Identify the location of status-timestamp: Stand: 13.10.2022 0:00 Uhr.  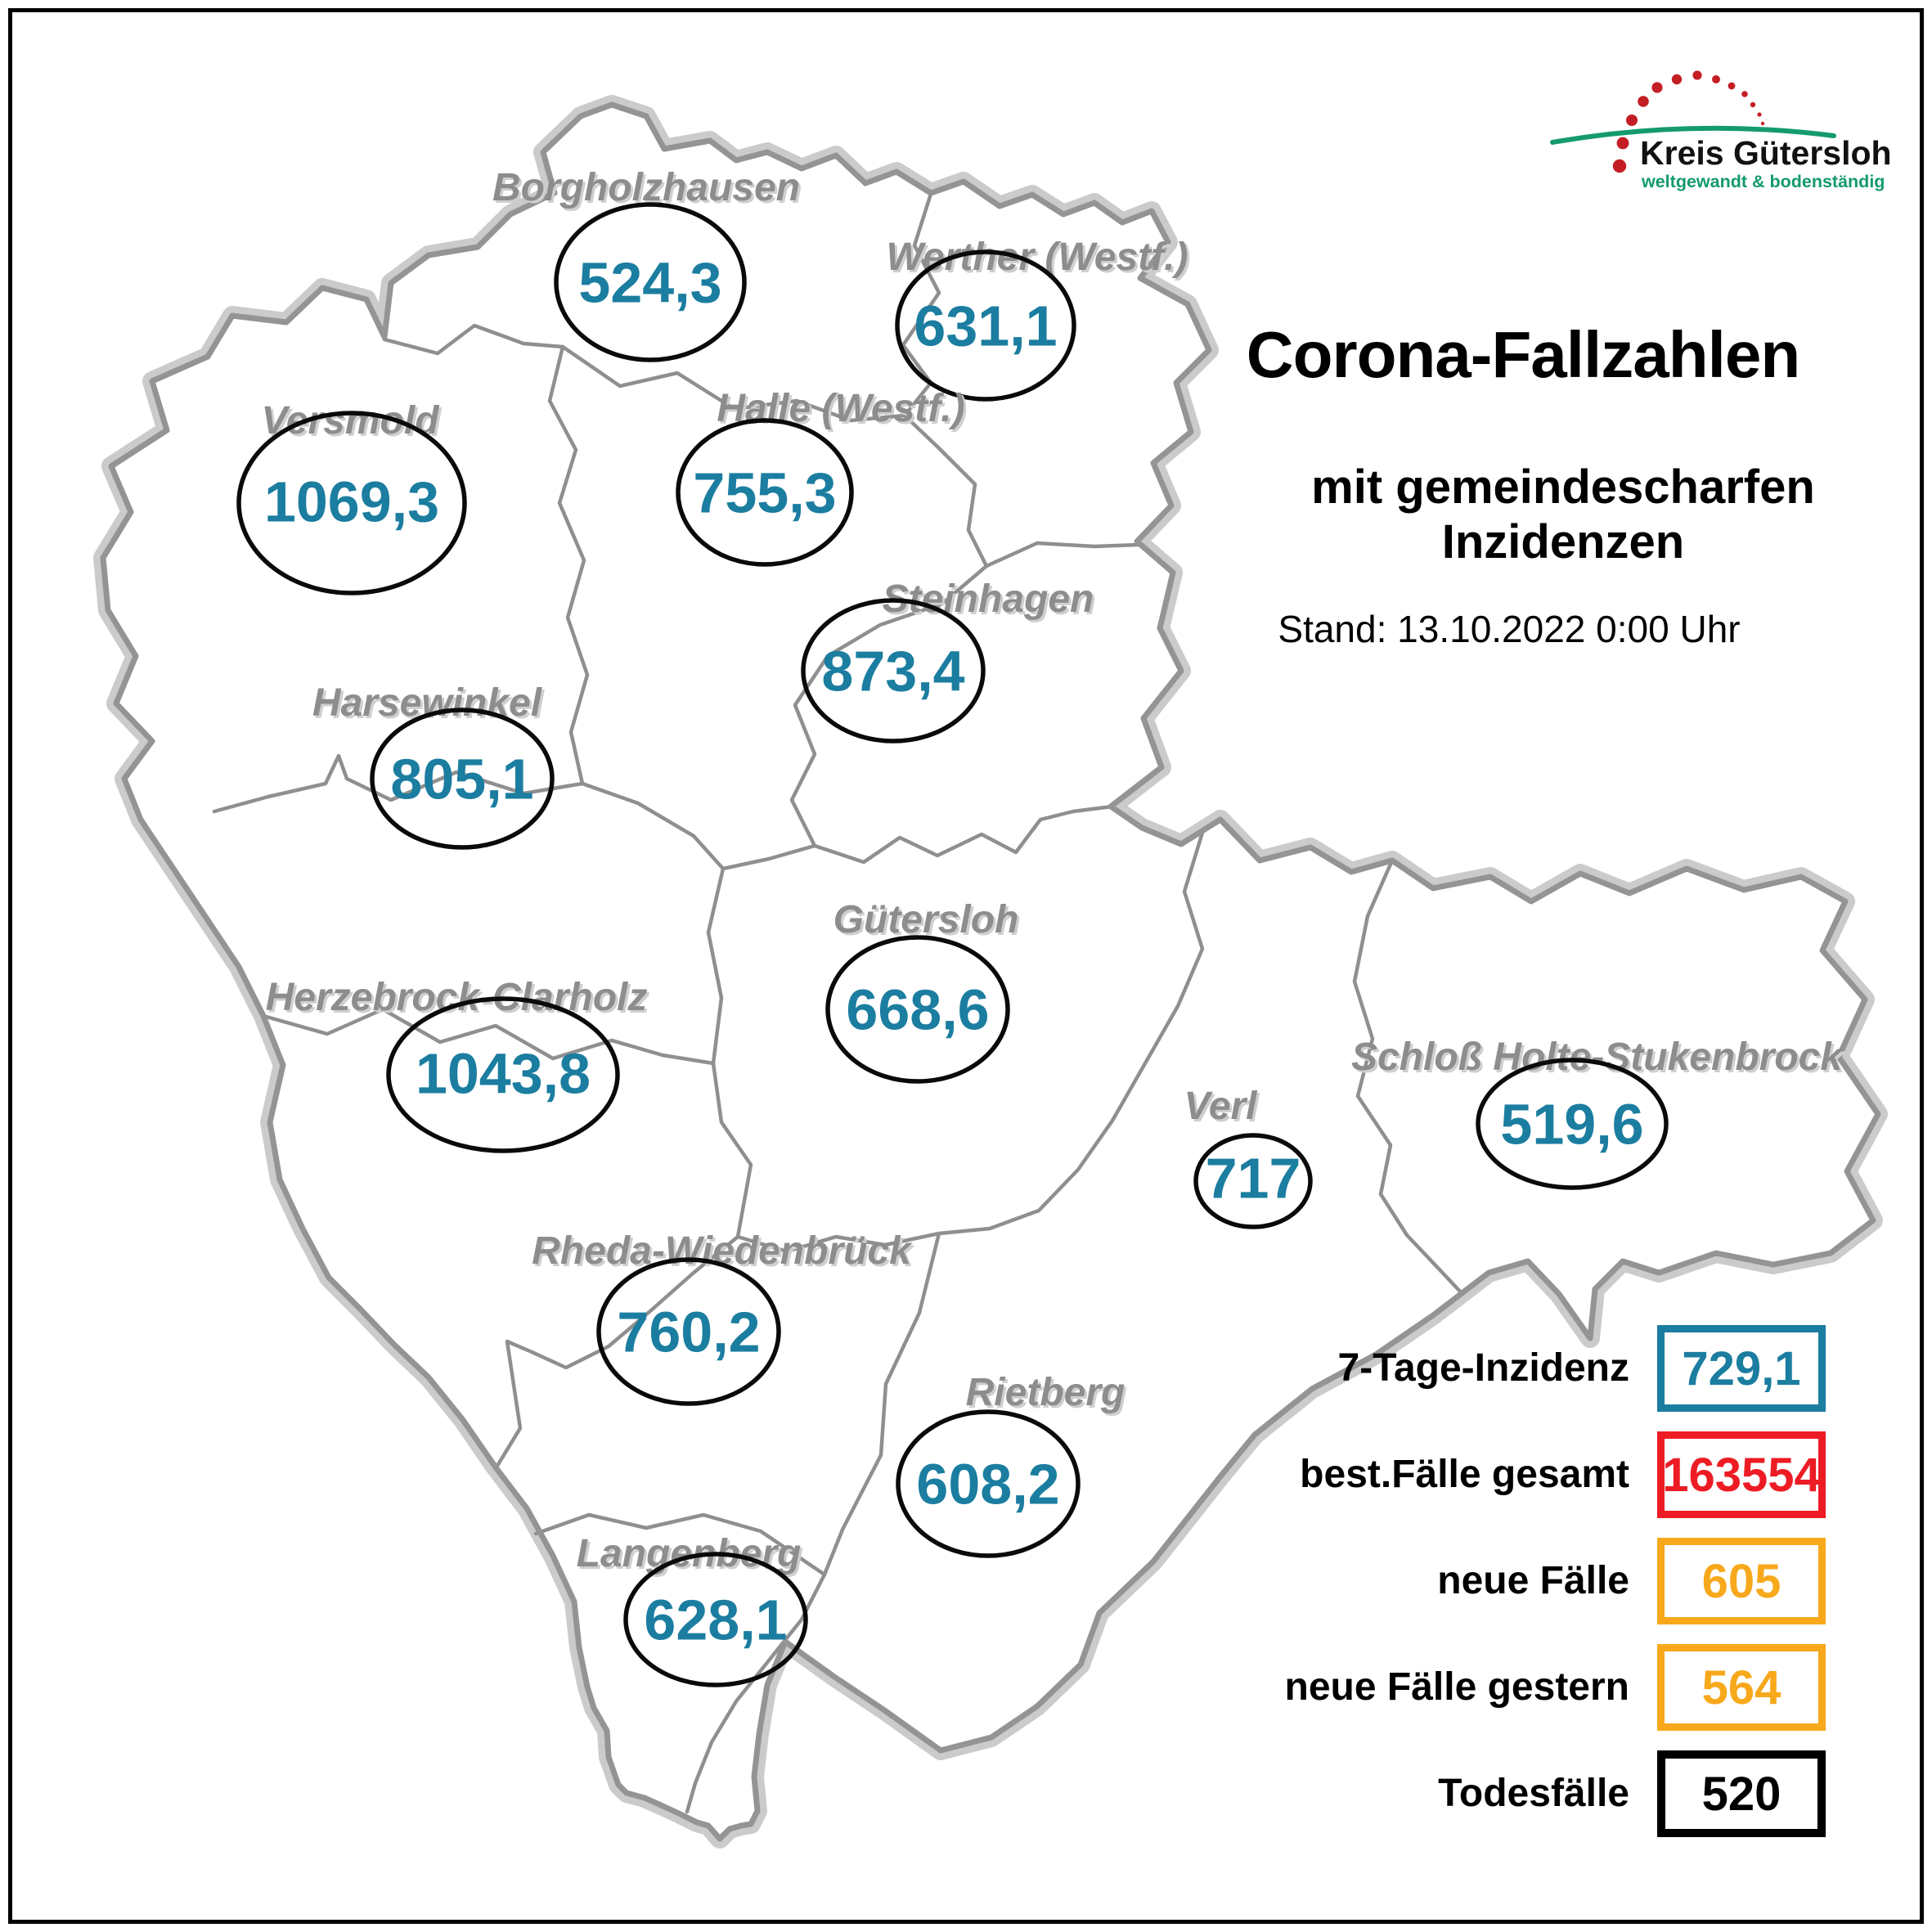
(1509, 629).